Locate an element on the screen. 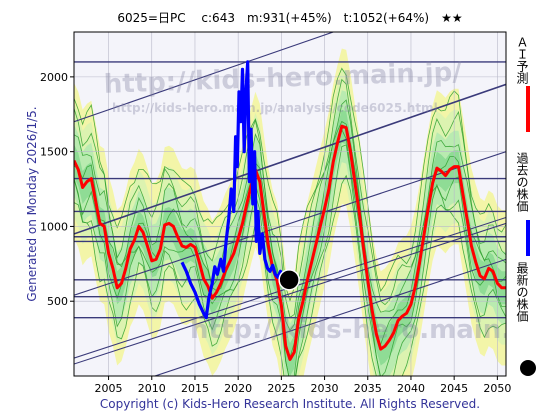 This screenshot has width=560, height=420. legend-label-0: ＡＩ予測 is located at coordinates (522, 60).